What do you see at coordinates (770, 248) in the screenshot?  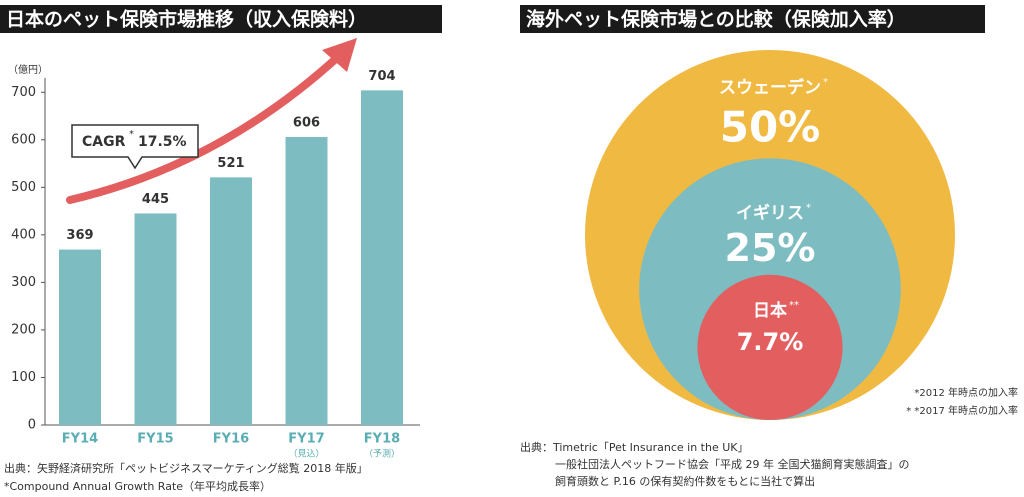 I see `value-label: 25%` at bounding box center [770, 248].